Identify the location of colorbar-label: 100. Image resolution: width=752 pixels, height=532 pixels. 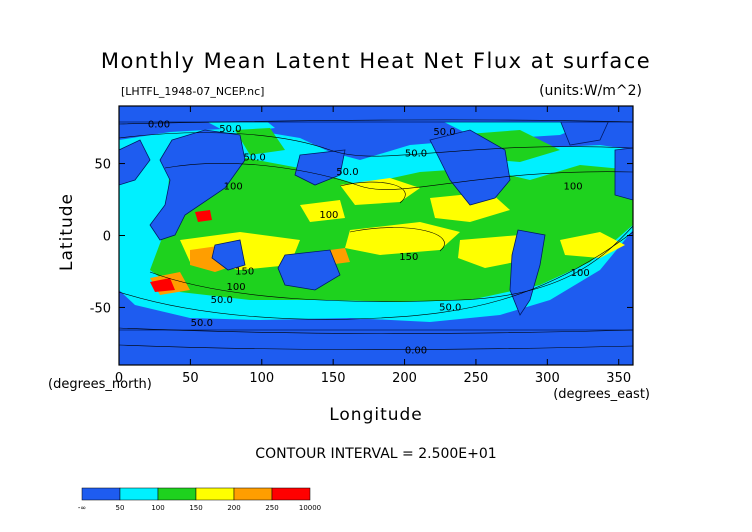
(157, 508).